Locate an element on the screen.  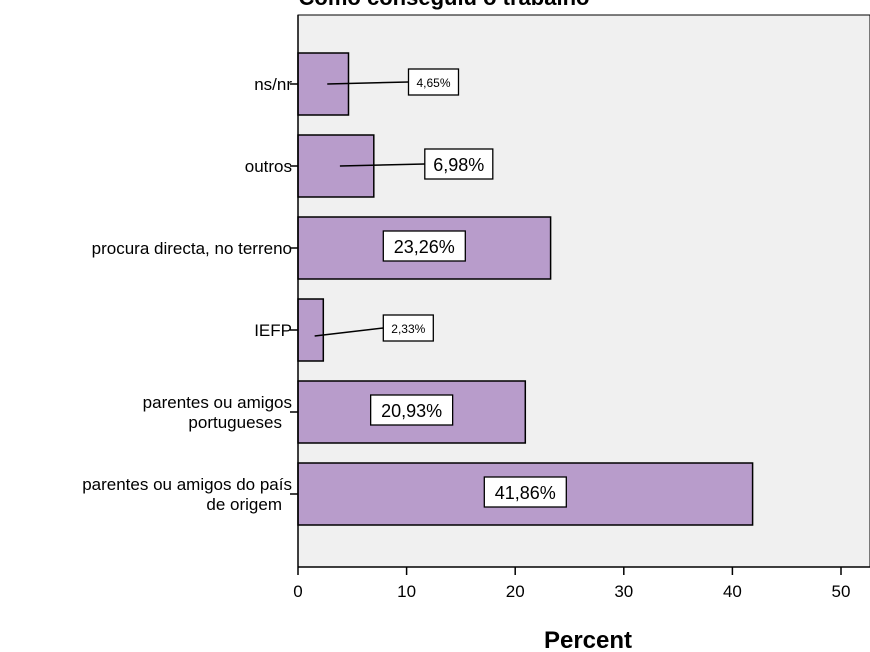
svg-text: 23,26% is located at coordinates (424, 247).